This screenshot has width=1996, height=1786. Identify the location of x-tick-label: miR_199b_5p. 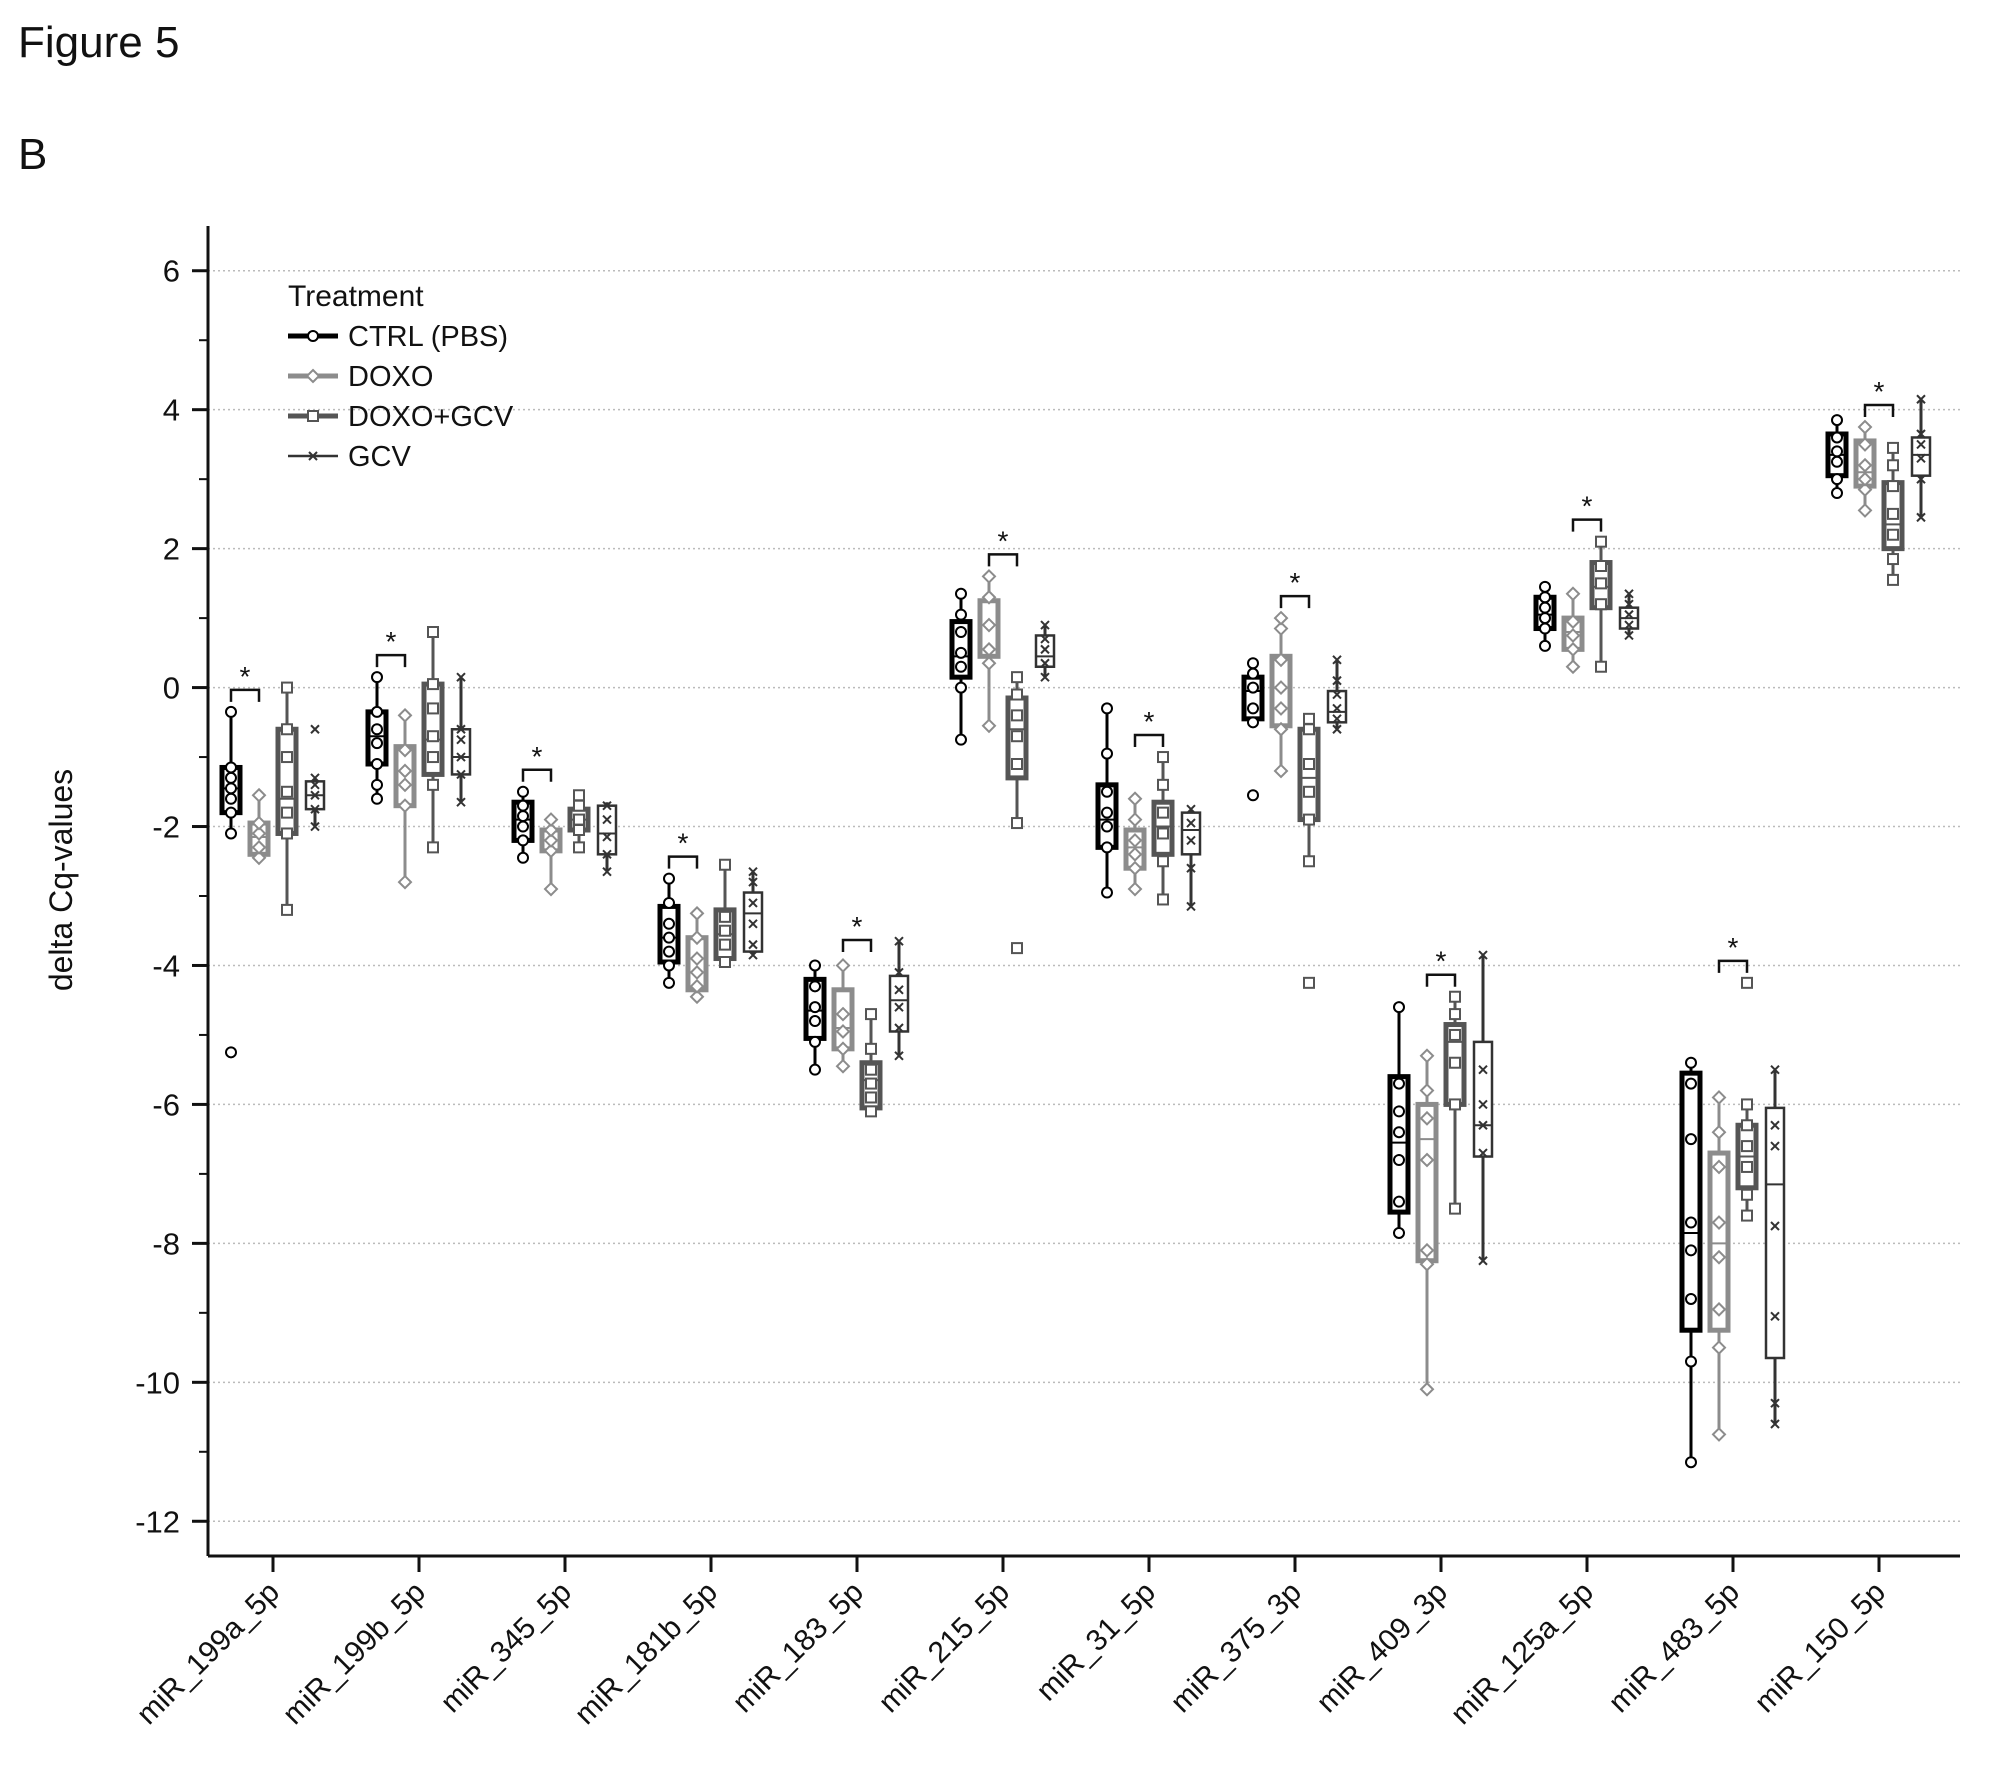
(354, 1653).